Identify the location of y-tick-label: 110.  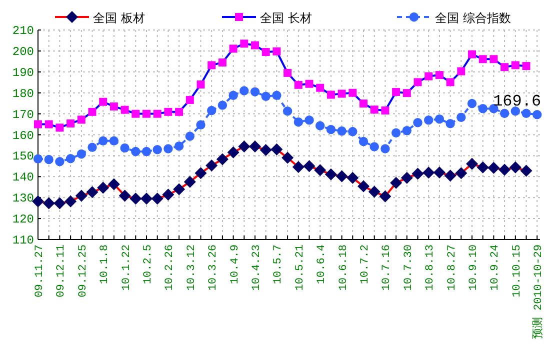
(23, 241).